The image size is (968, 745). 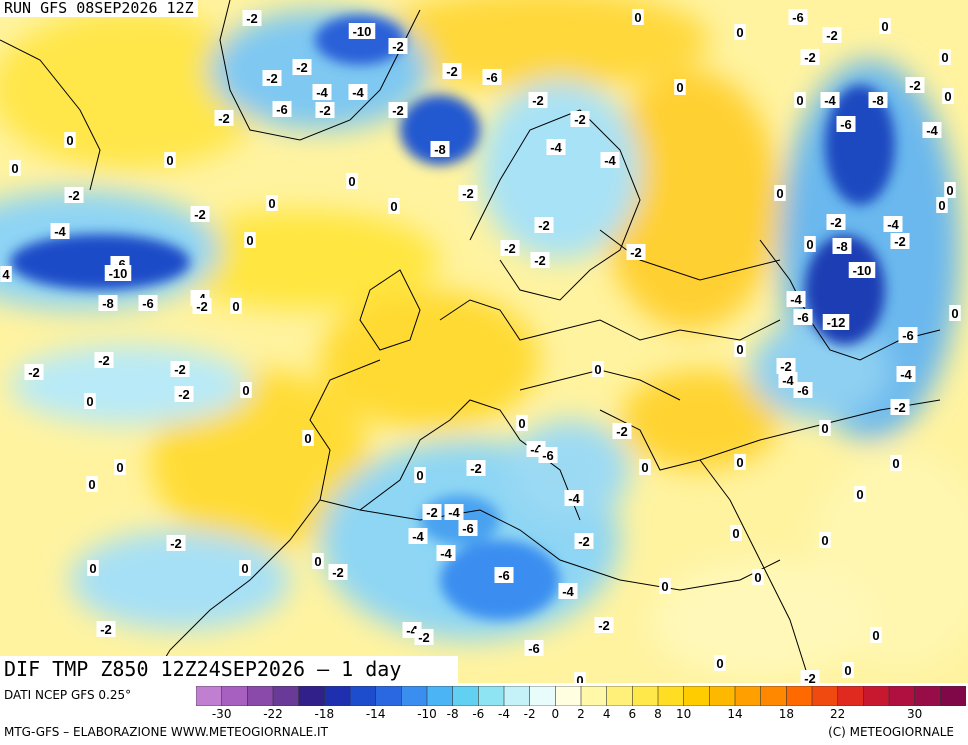 I want to click on svg-text: -10, so click(x=362, y=31).